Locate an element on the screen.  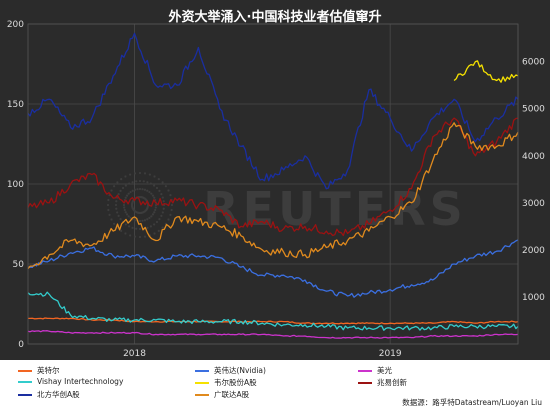
legend-label: 美光 is located at coordinates (384, 370).